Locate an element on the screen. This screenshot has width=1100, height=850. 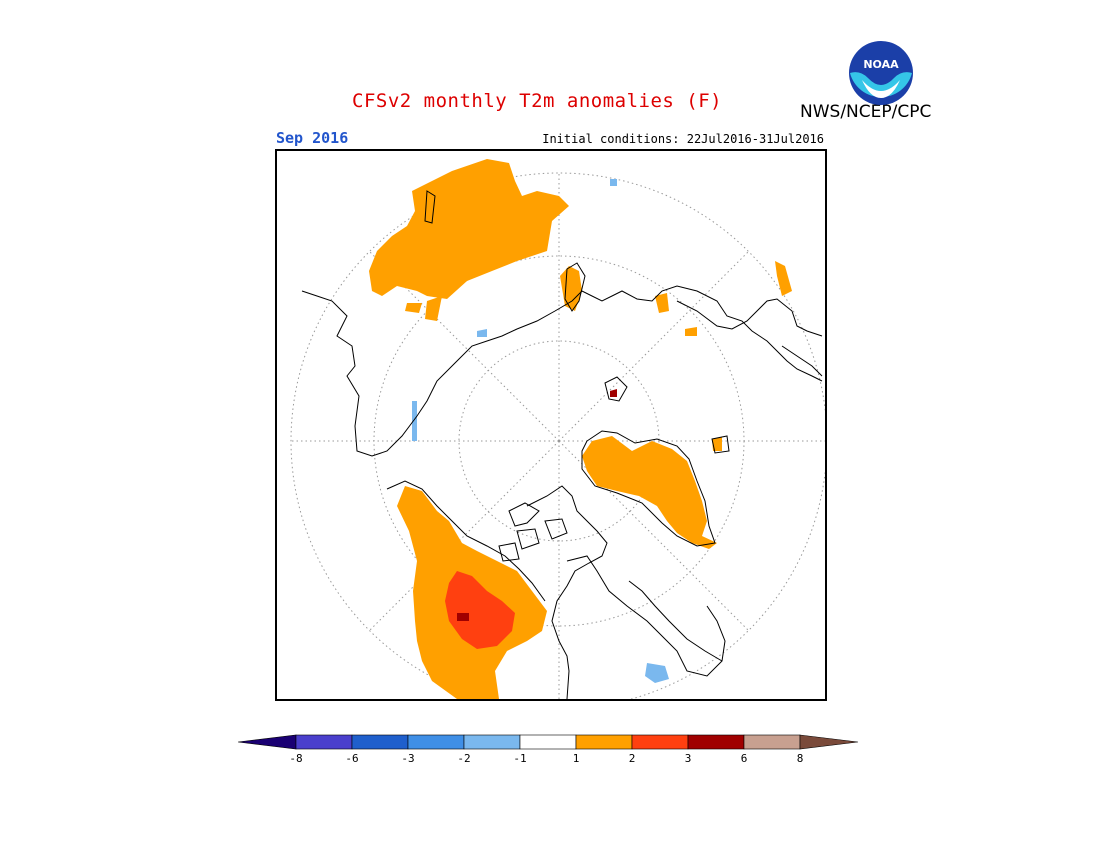
color-legend-tick-label: -6 is located at coordinates (352, 758).